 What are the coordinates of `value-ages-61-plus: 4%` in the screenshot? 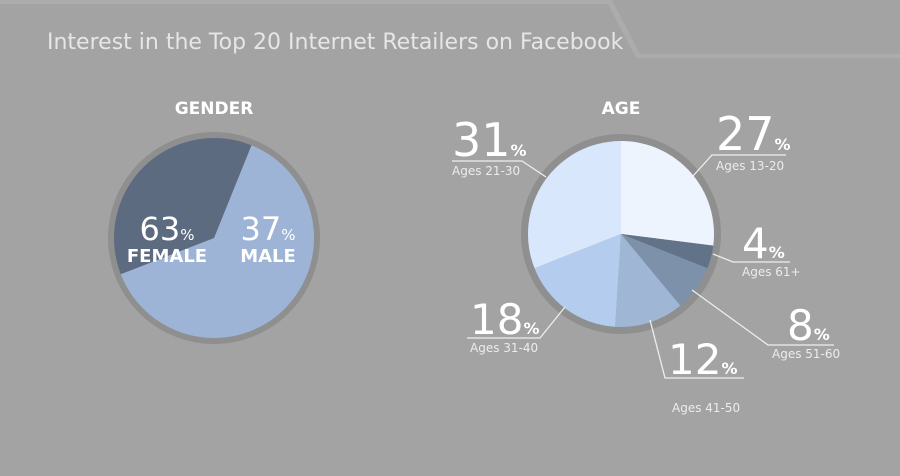 It's located at (763, 243).